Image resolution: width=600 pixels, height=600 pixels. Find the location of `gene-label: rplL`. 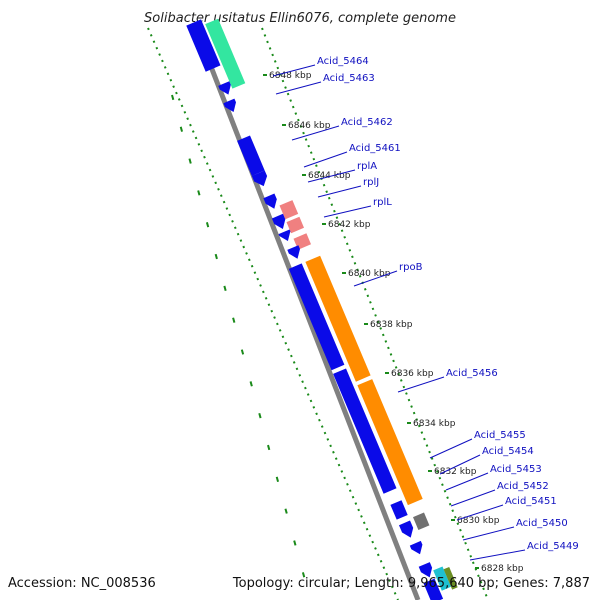

gene-label: rplL is located at coordinates (382, 202).